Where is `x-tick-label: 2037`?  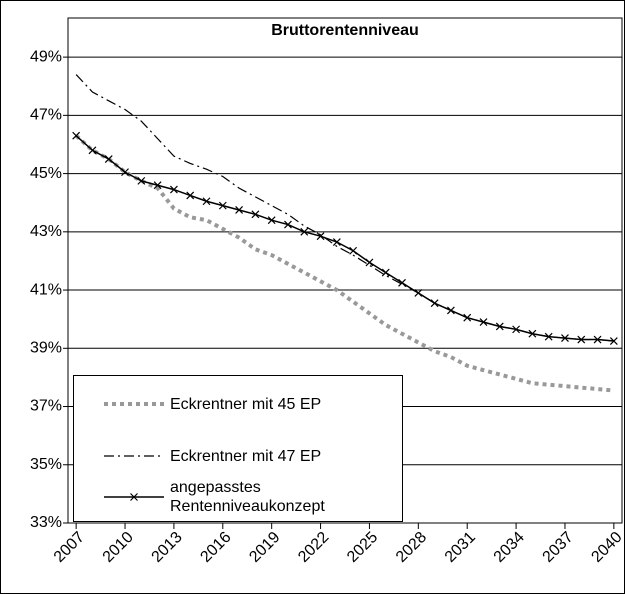 x-tick-label: 2037 is located at coordinates (558, 547).